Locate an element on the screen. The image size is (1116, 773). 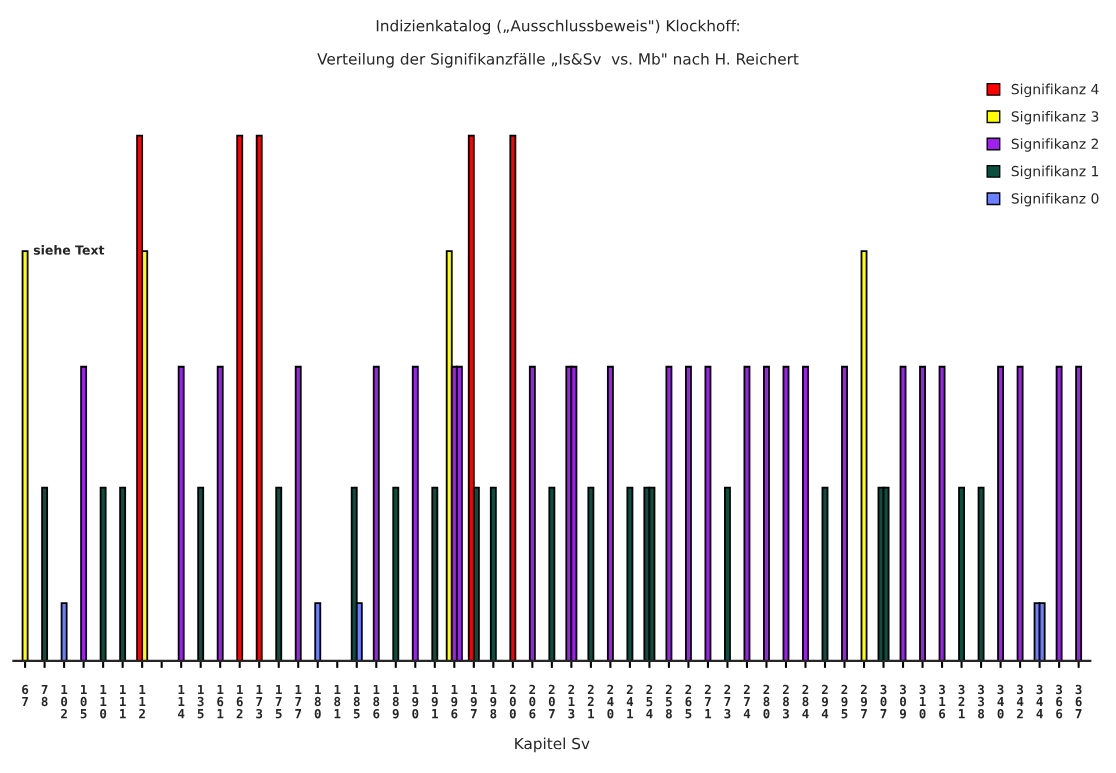
annotation: siehe Text is located at coordinates (69, 250).